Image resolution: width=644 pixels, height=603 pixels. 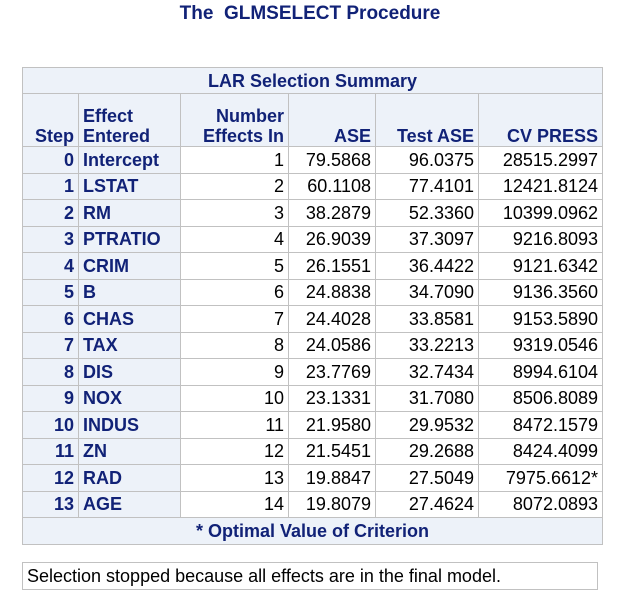 What do you see at coordinates (129, 345) in the screenshot?
I see `effect-cell: TAX` at bounding box center [129, 345].